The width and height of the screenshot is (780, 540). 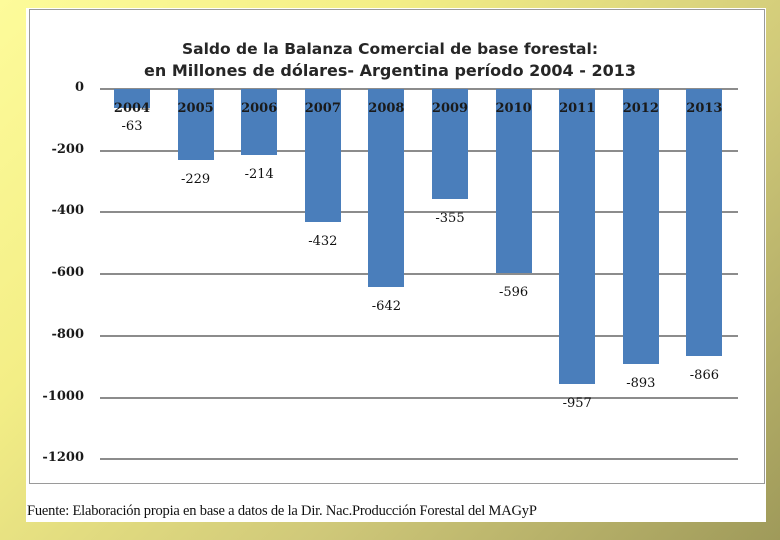 What do you see at coordinates (259, 175) in the screenshot?
I see `data-value-label: -214` at bounding box center [259, 175].